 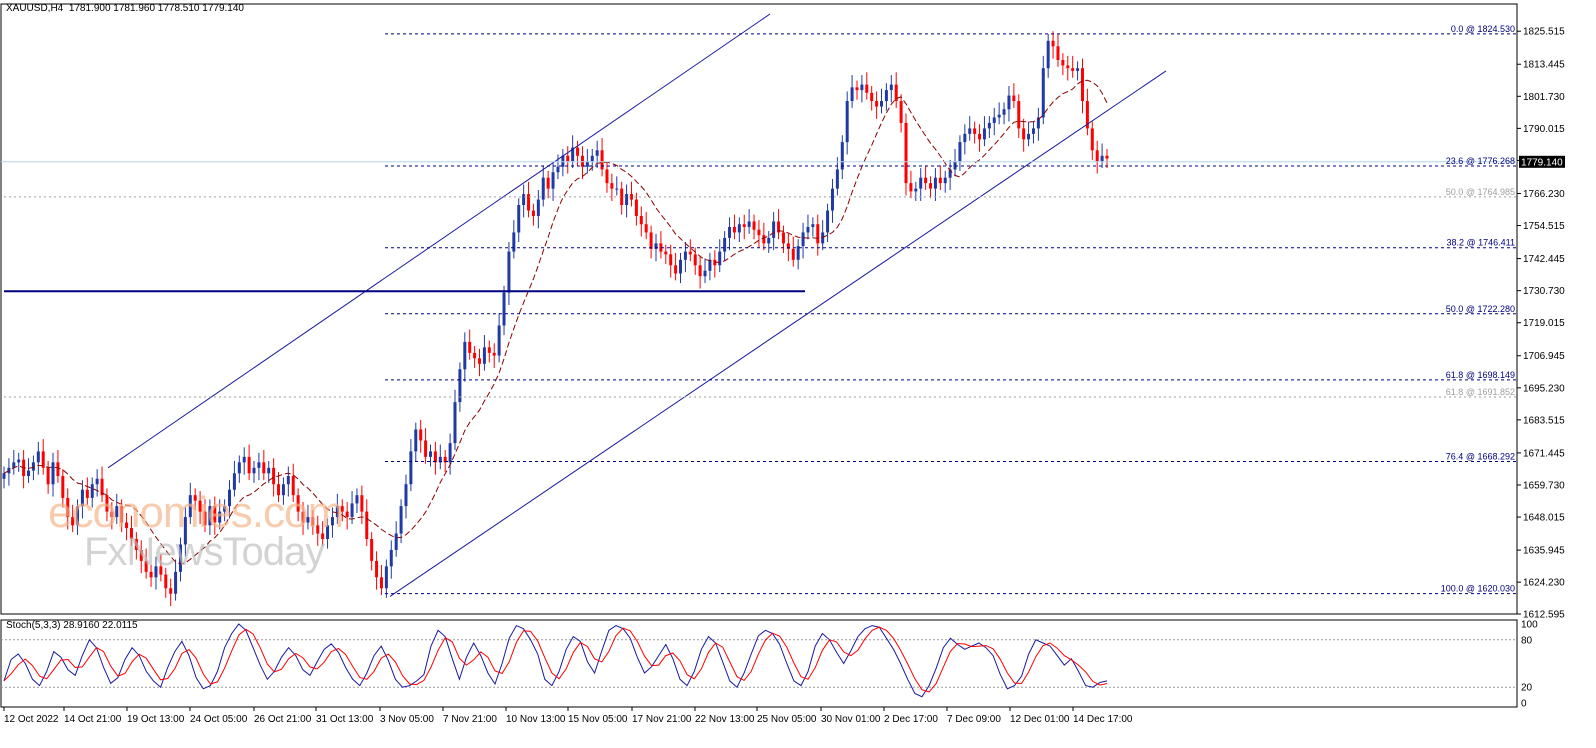 I want to click on y-tick-label: 1648.015, so click(x=1544, y=518).